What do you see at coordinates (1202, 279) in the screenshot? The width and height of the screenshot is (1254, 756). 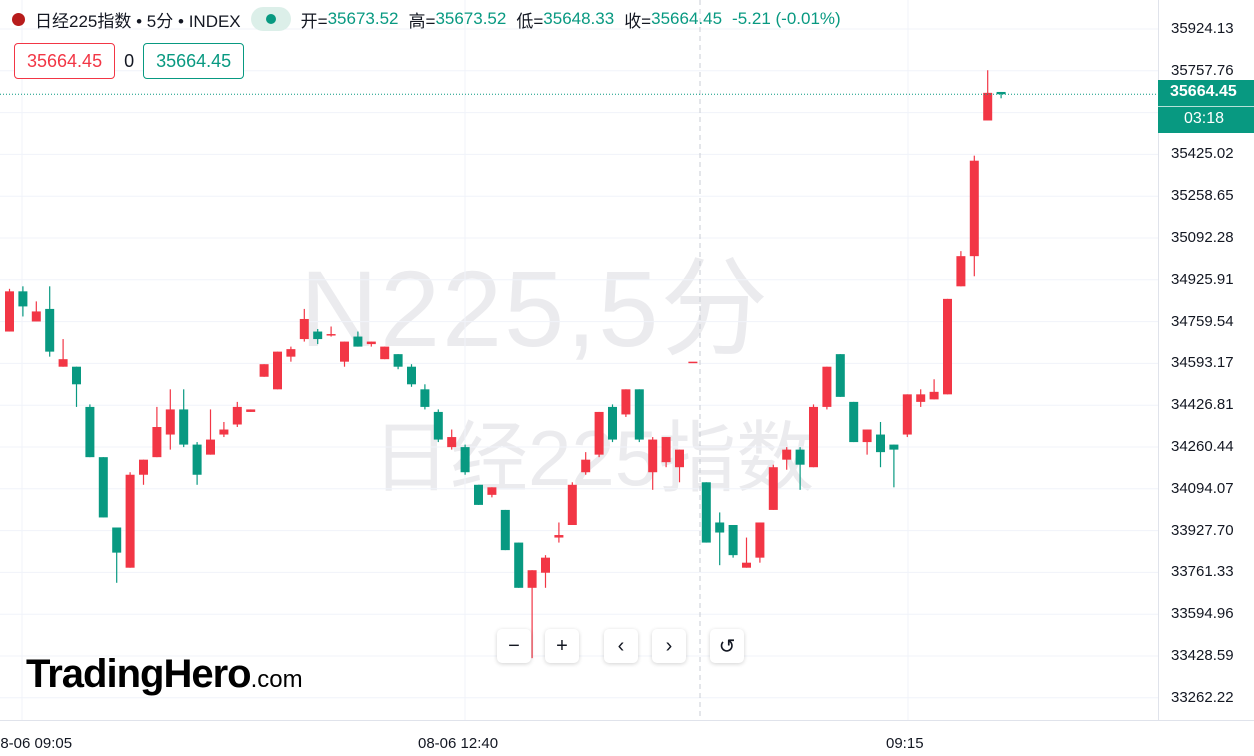 I see `price-tick-label: 34925.91` at bounding box center [1202, 279].